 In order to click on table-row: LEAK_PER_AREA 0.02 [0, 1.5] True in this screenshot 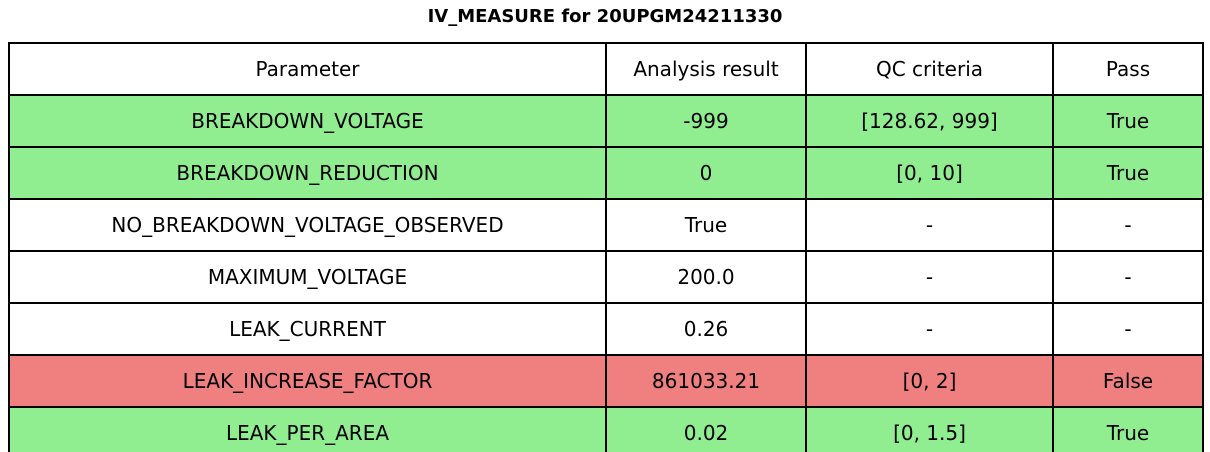, I will do `click(606, 429)`.